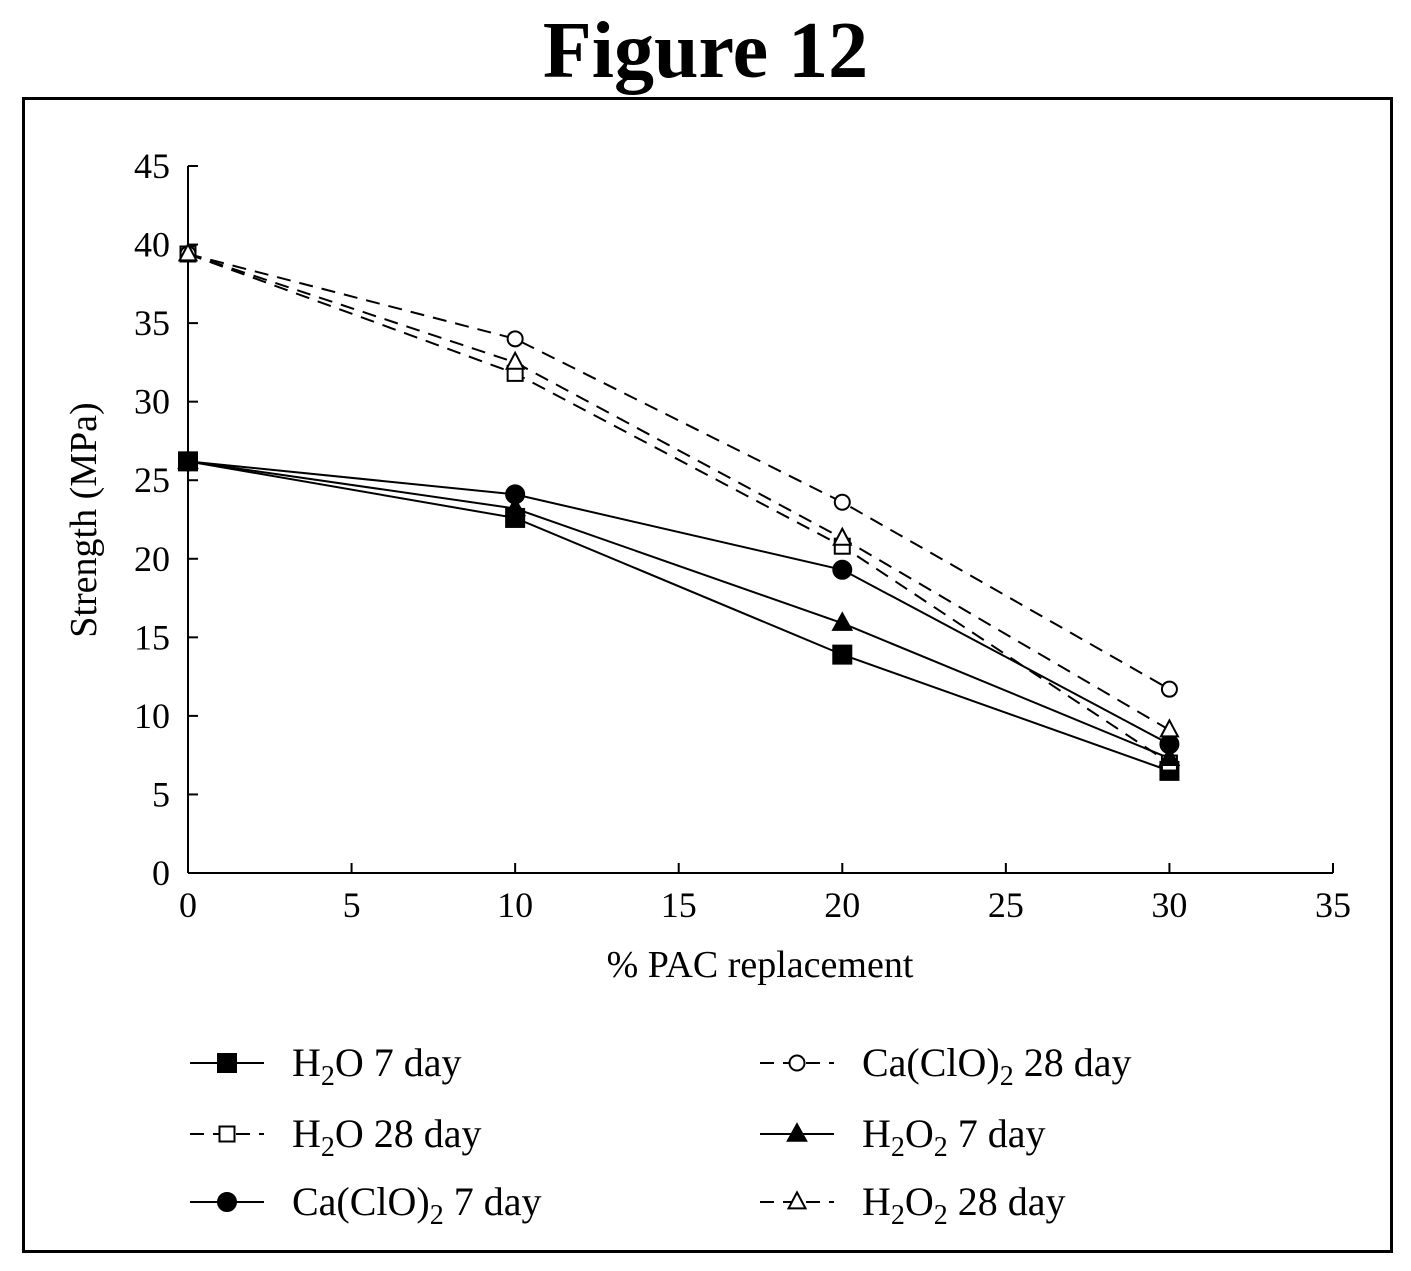 This screenshot has height=1271, width=1411. I want to click on y-ticks: 0 5 10 15 20 25 30 35 40 45, so click(166, 519).